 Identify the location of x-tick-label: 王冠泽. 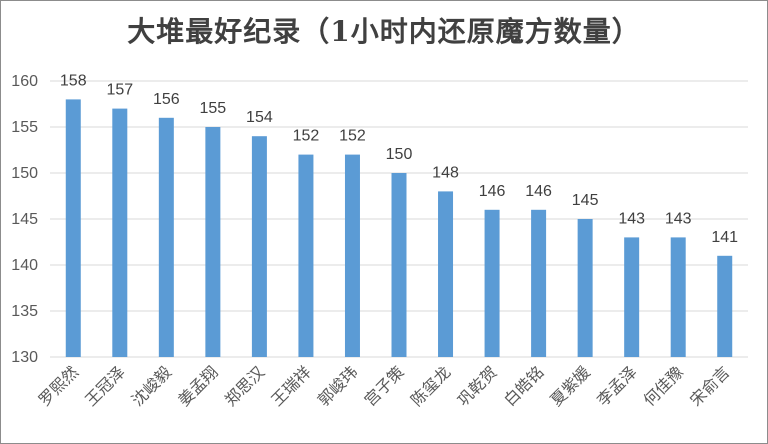
(104, 385).